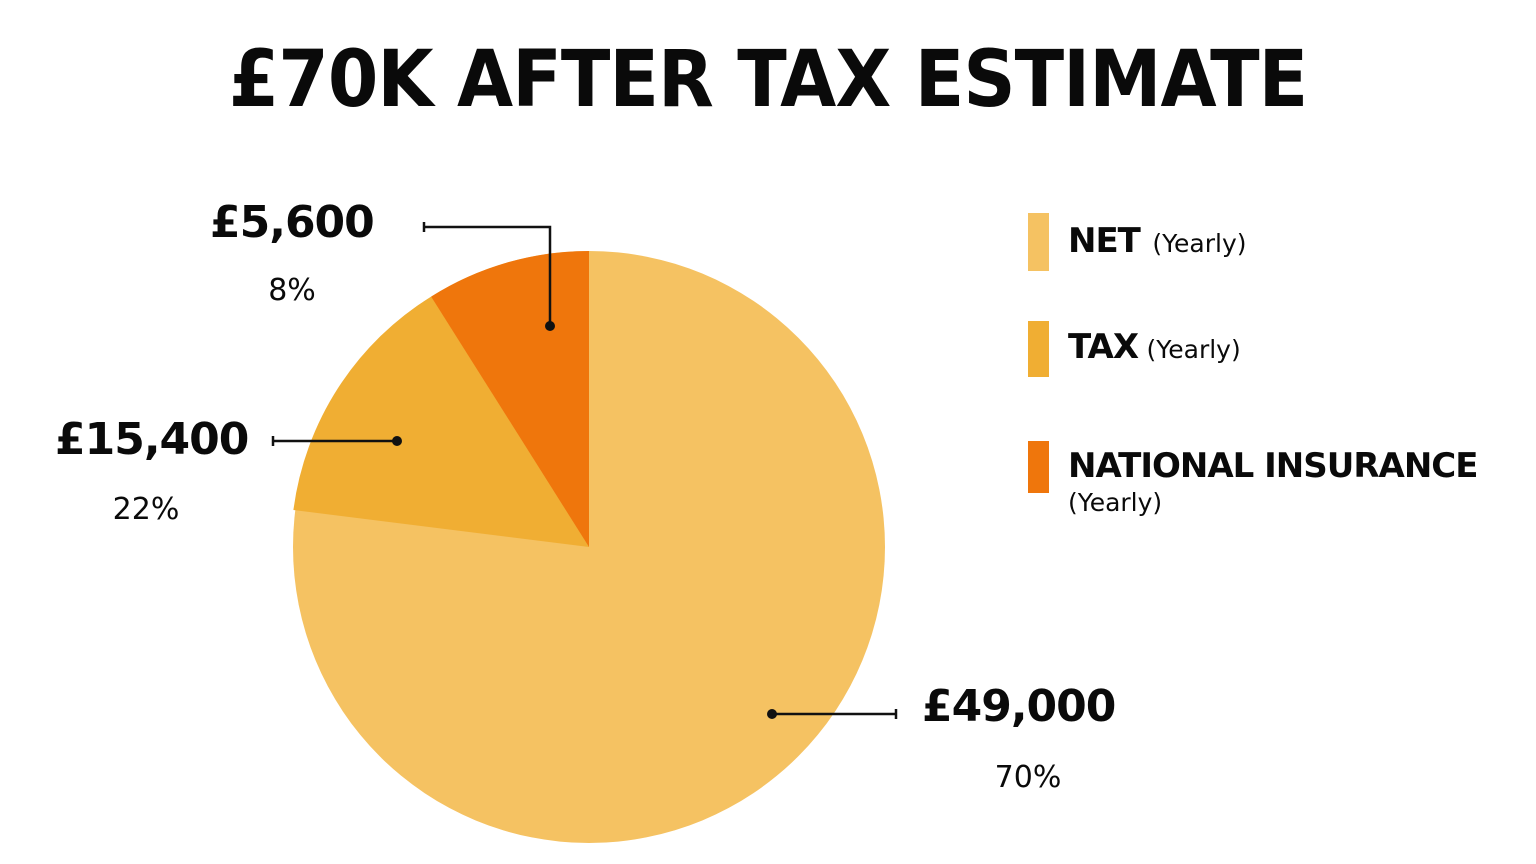  What do you see at coordinates (292, 222) in the screenshot?
I see `amount-label-national-insurance: £5,600` at bounding box center [292, 222].